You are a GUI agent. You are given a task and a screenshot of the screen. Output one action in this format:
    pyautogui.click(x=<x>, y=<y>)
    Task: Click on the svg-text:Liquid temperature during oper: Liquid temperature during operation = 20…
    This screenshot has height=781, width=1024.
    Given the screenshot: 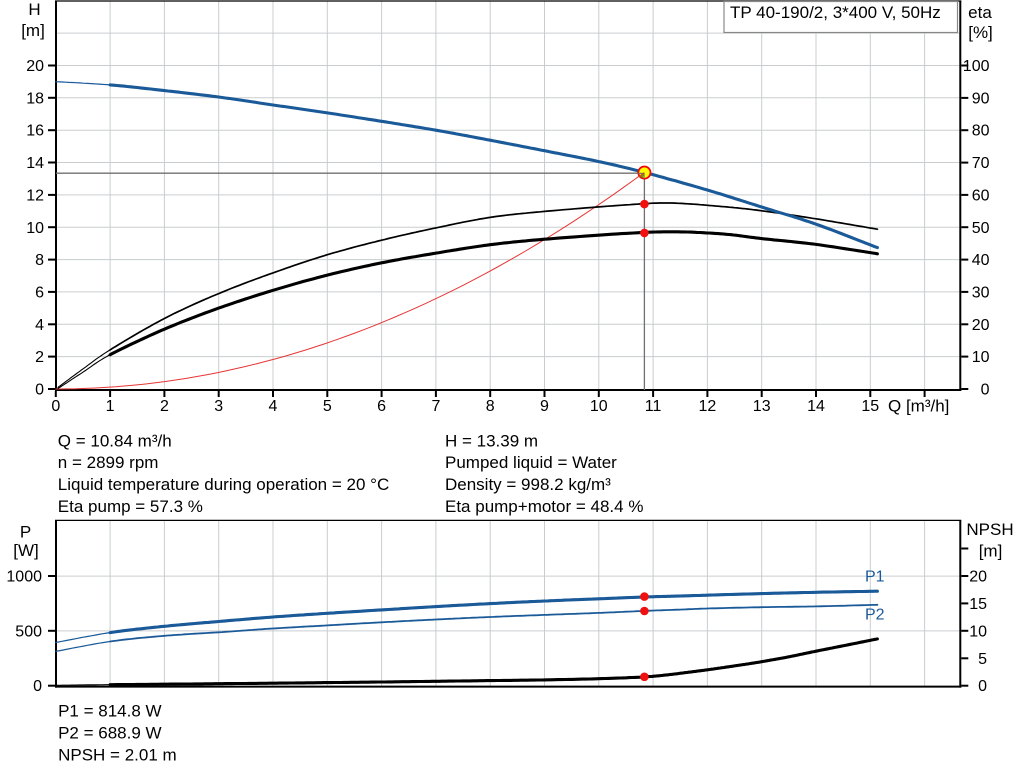 What is the action you would take?
    pyautogui.click(x=223, y=484)
    